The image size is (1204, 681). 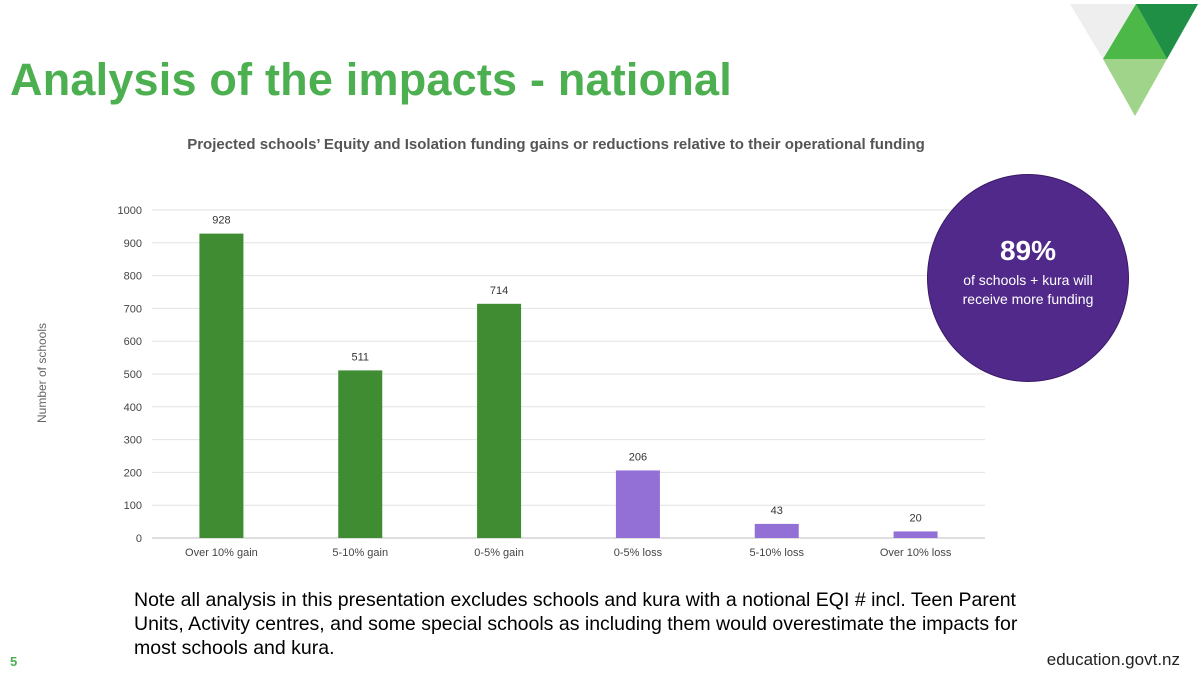 What do you see at coordinates (1135, 31) in the screenshot?
I see `logo-mid-triangle` at bounding box center [1135, 31].